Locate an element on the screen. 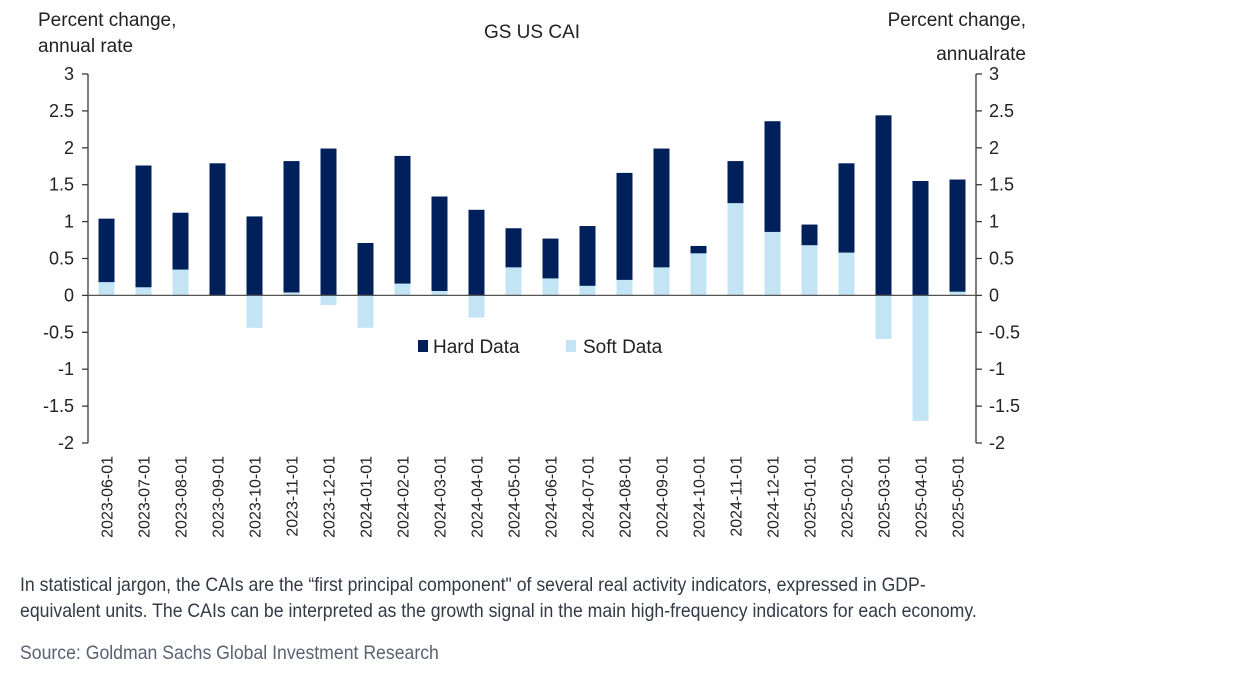 The height and width of the screenshot is (678, 1236). x-tick-label: 2023-10-01 is located at coordinates (256, 497).